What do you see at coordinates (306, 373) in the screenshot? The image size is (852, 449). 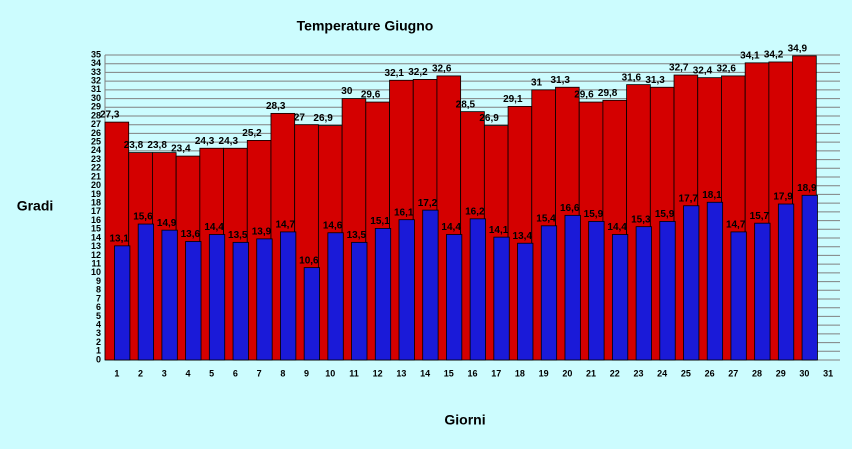 I see `x-tick-label: 9` at bounding box center [306, 373].